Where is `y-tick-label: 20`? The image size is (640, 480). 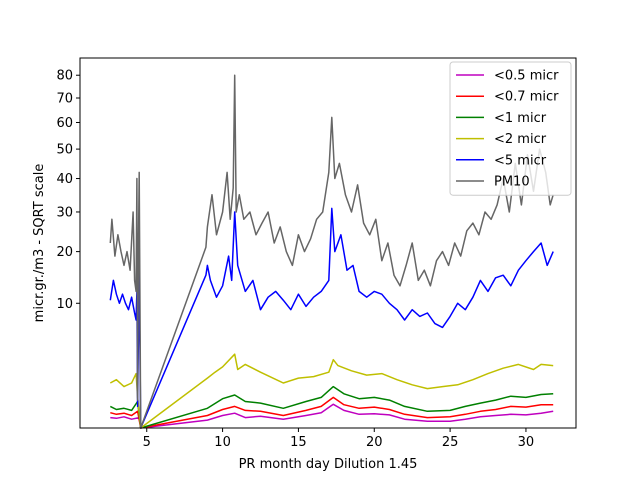 y-tick-label: 20 is located at coordinates (64, 252).